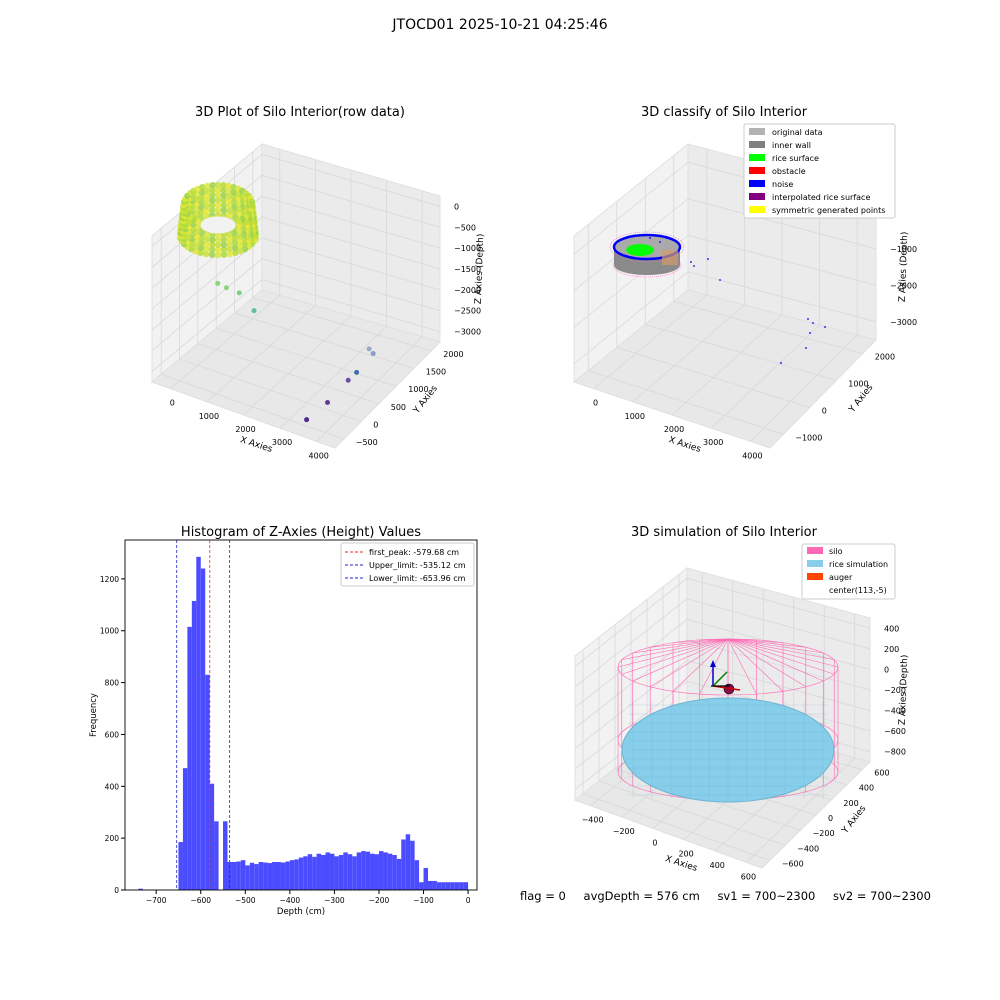  What do you see at coordinates (635, 416) in the screenshot?
I see `x-tick-label: 1000` at bounding box center [635, 416].